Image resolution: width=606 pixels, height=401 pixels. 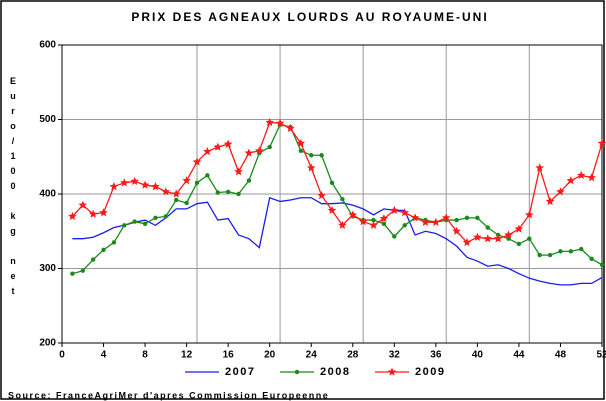 I want to click on x-tick-label: 40, so click(x=478, y=355).